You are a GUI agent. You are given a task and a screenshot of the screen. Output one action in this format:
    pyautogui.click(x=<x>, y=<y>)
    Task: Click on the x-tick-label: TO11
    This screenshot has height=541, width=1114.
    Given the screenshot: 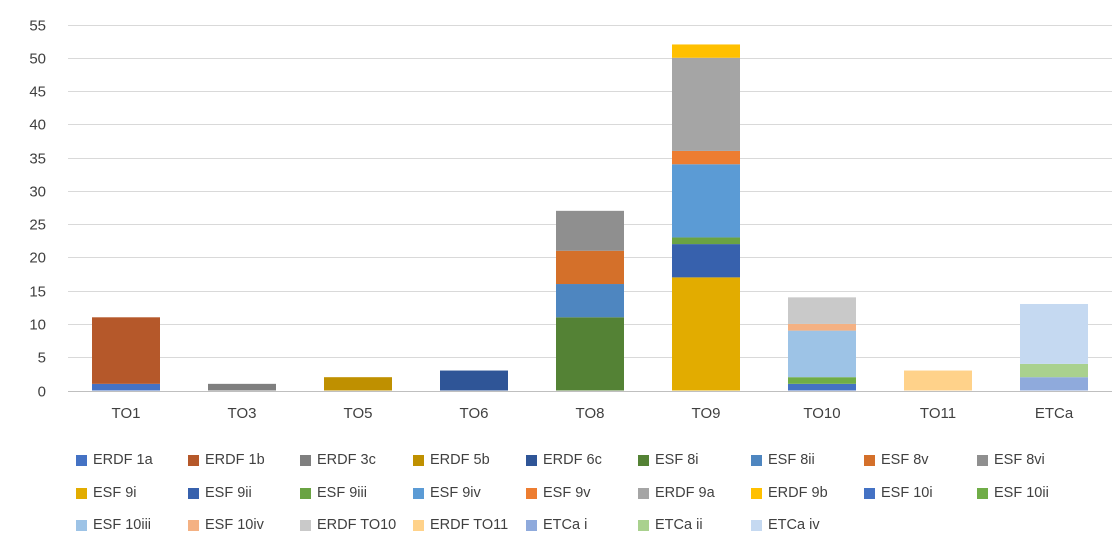 What is the action you would take?
    pyautogui.click(x=938, y=413)
    